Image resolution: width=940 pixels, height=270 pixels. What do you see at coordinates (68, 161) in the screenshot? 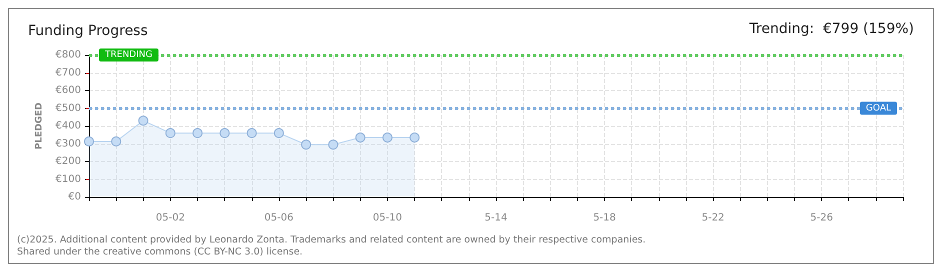
I see `y-tick-label: €200` at bounding box center [68, 161].